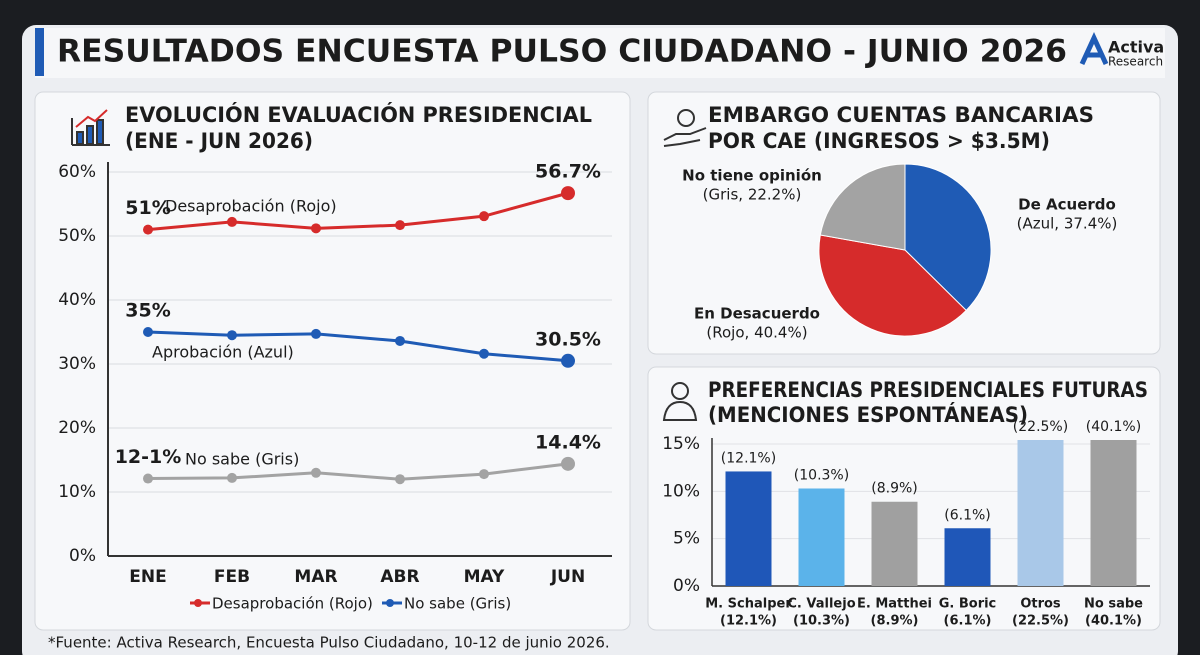  I want to click on x-tick-label: MAR, so click(315, 577).